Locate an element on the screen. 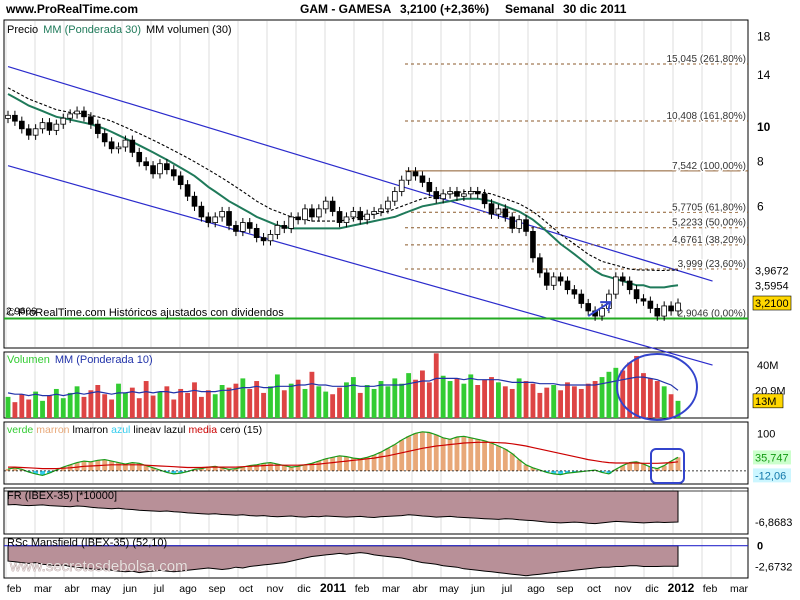  fib-level-label: 5,7705 (61,80%) is located at coordinates (709, 207).